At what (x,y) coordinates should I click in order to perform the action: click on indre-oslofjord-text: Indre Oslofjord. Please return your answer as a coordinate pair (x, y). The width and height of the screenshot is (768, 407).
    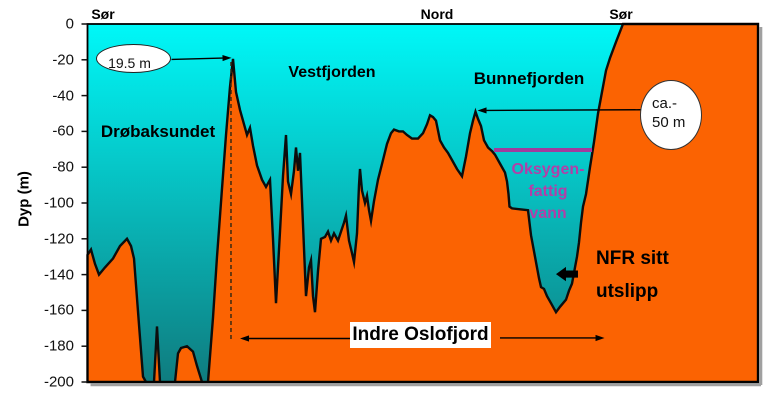
    Looking at the image, I should click on (420, 334).